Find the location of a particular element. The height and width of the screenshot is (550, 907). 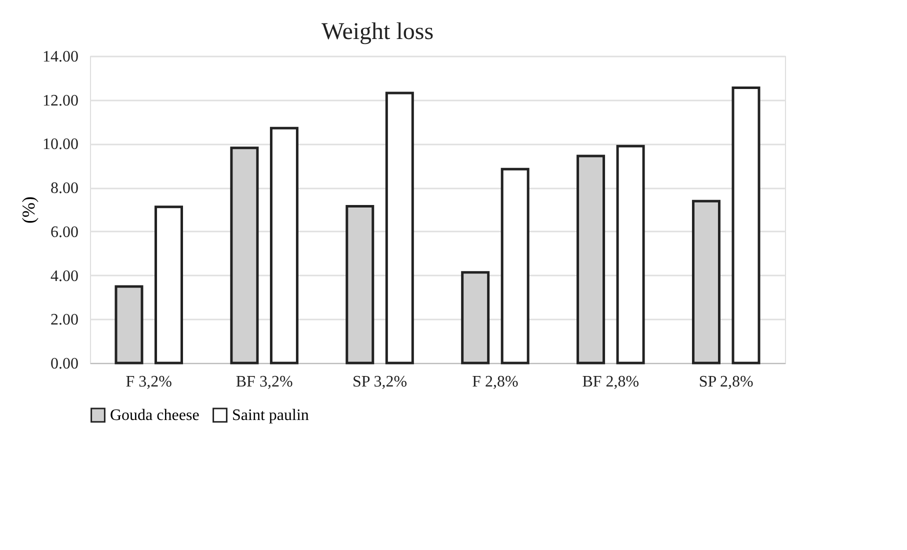

y-tick-label: 8.00 is located at coordinates (64, 189).